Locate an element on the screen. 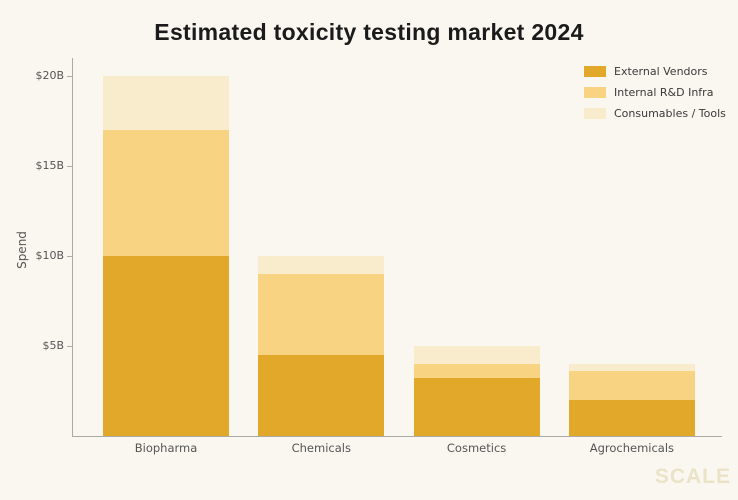 The height and width of the screenshot is (500, 738). bar-segment-chemicals-internal-r-d-infra is located at coordinates (321, 314).